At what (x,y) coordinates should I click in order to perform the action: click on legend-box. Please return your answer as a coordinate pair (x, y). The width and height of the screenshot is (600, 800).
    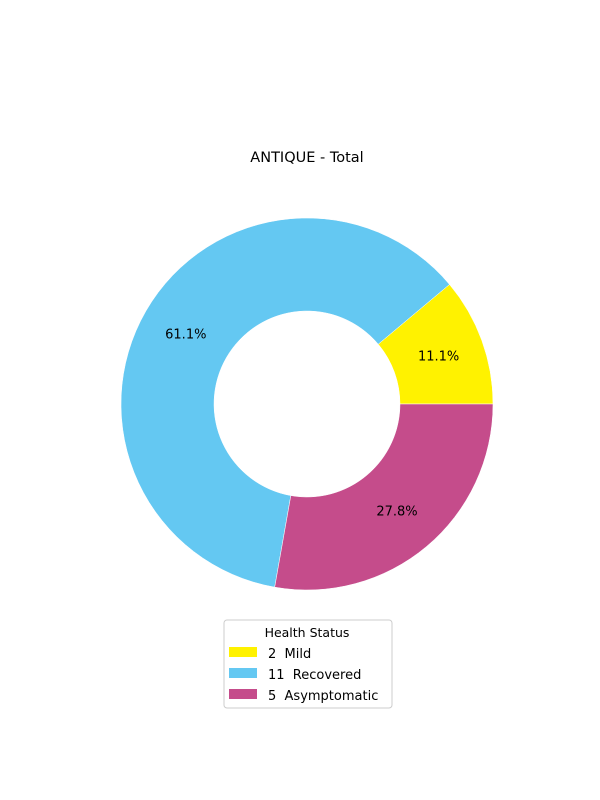
    Looking at the image, I should click on (308, 664).